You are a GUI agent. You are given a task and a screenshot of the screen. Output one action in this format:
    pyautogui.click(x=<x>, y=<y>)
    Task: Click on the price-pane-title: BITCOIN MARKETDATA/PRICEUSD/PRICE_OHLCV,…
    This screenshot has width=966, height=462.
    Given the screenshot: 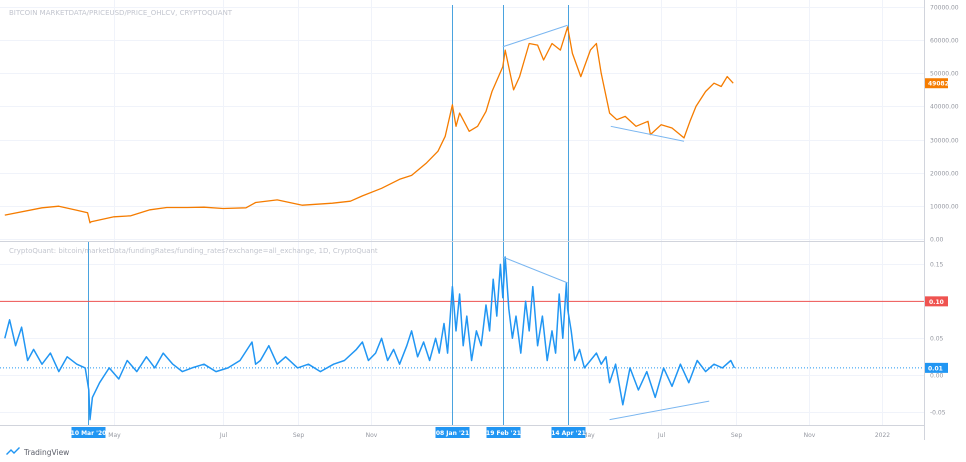 What is the action you would take?
    pyautogui.click(x=121, y=13)
    